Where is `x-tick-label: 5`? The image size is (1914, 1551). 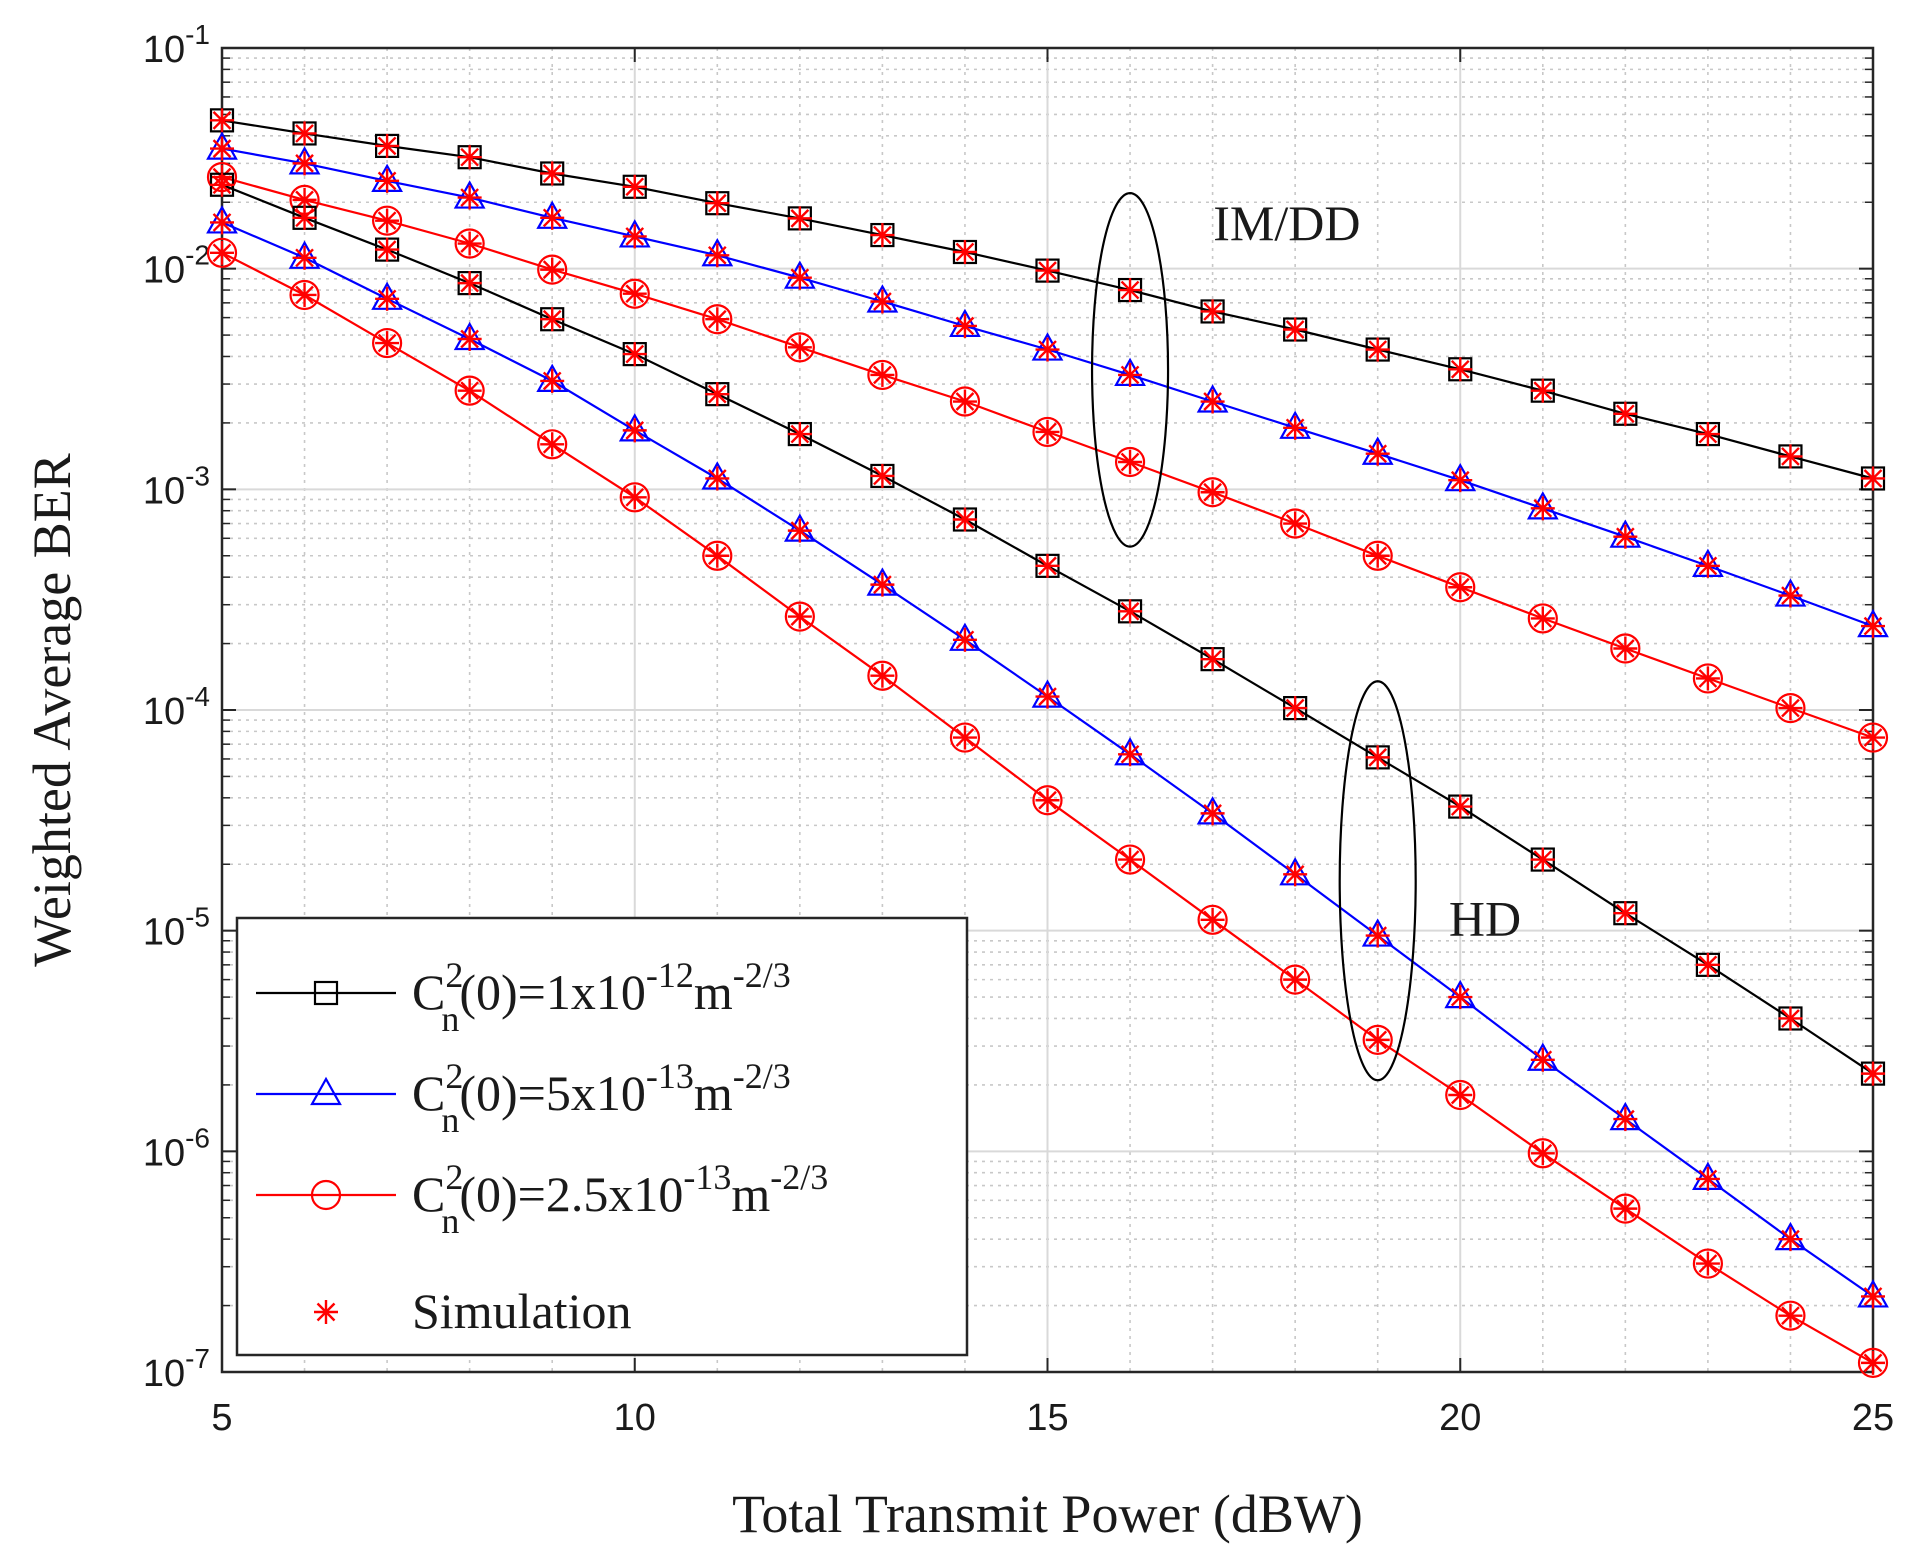
x-tick-label: 5 is located at coordinates (221, 1418).